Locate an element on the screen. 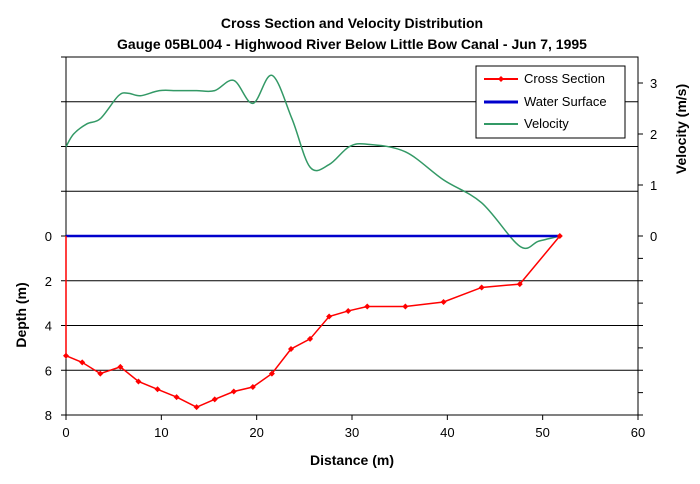  legend: Cross Section Water Surface Velocity is located at coordinates (550, 102).